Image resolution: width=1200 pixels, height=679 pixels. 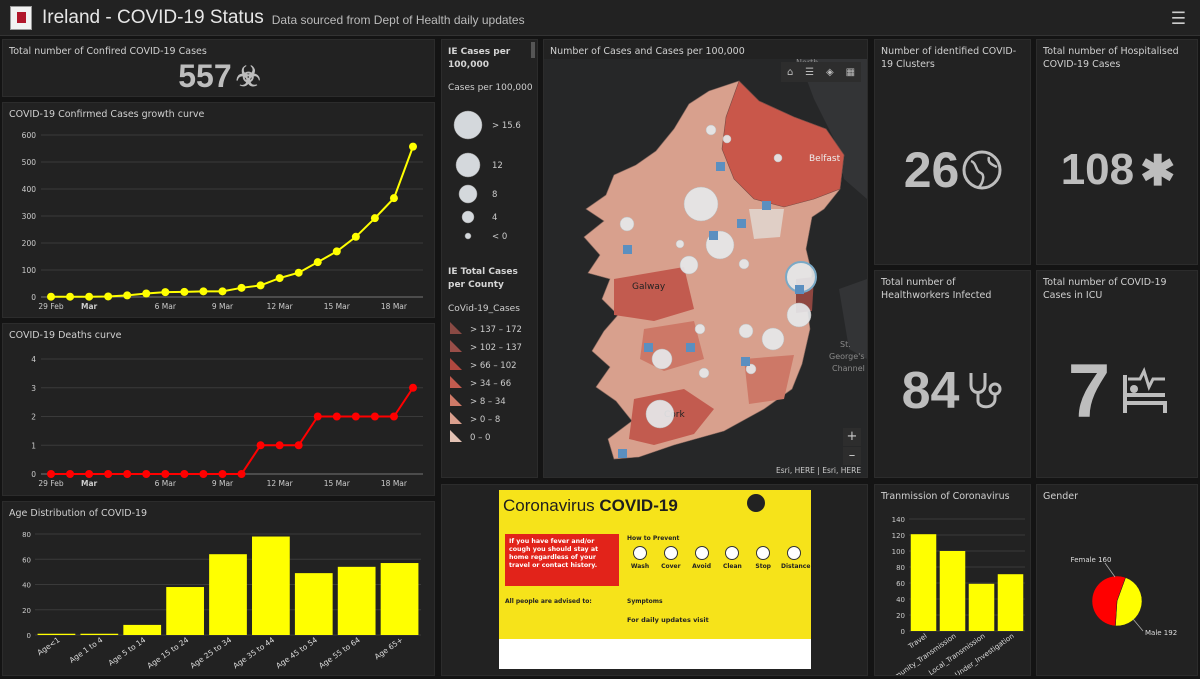 I want to click on hamburger-menu-icon: ☰, so click(x=1178, y=19).